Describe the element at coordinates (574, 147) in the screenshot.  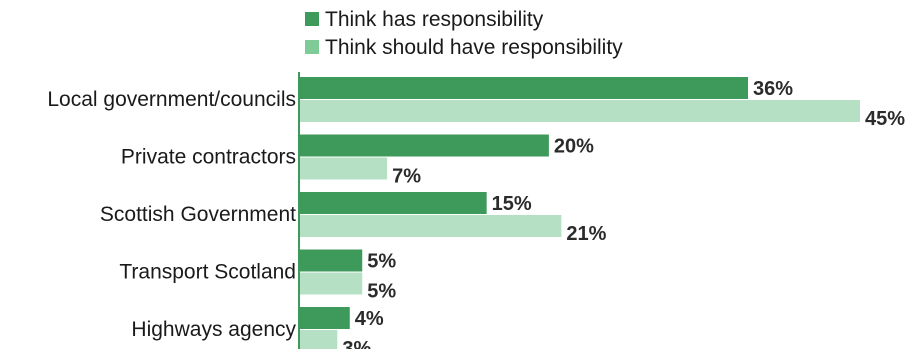
I see `value-label-private-contractors-series-0: 20%` at that location.